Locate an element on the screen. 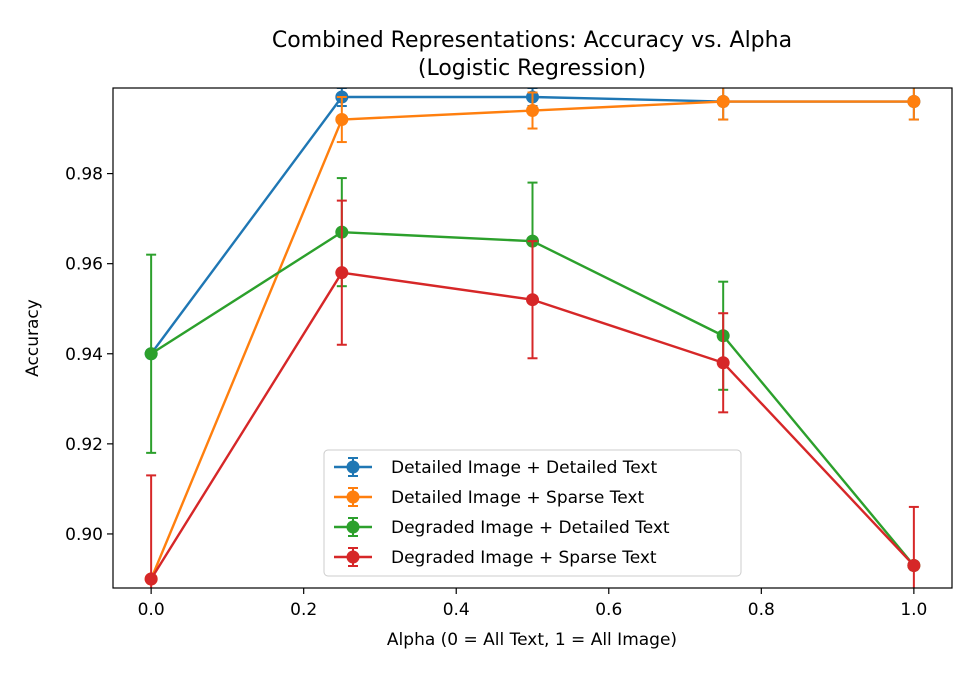 The image size is (975, 675). chart-subtitle: (Logistic Regression) is located at coordinates (532, 68).